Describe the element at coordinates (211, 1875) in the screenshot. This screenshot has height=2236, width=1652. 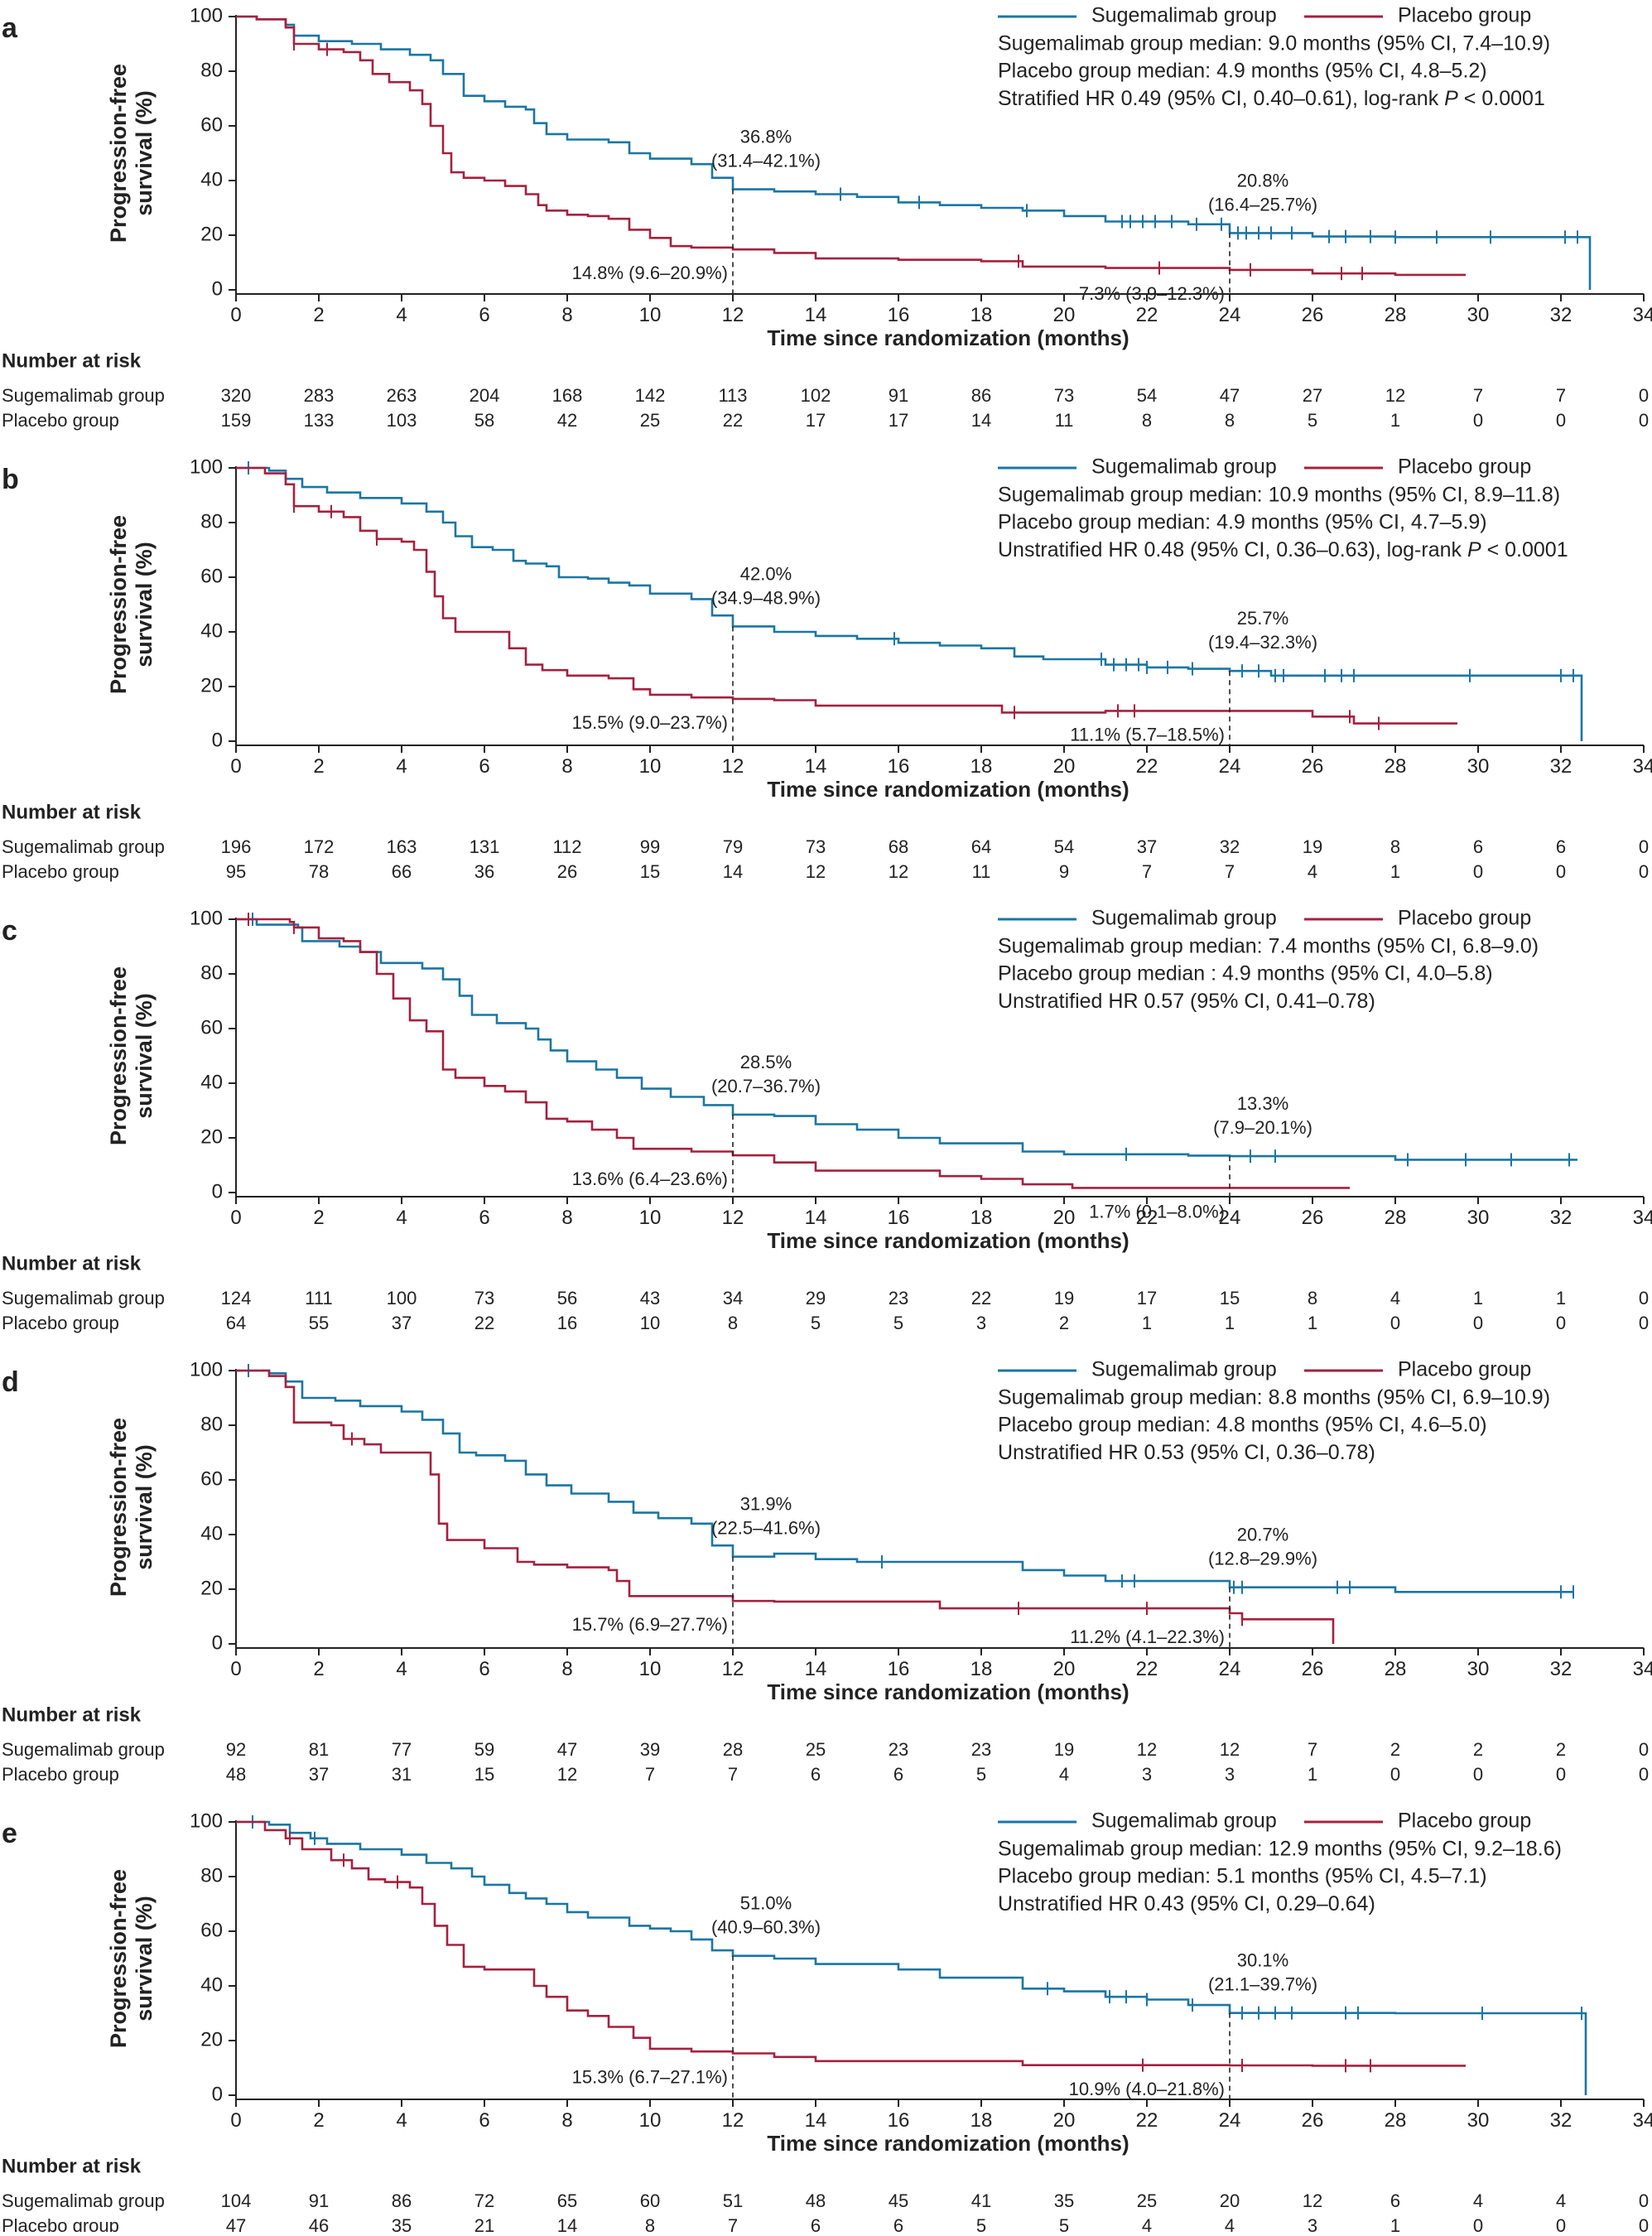
I see `y-tick-label: 80` at that location.